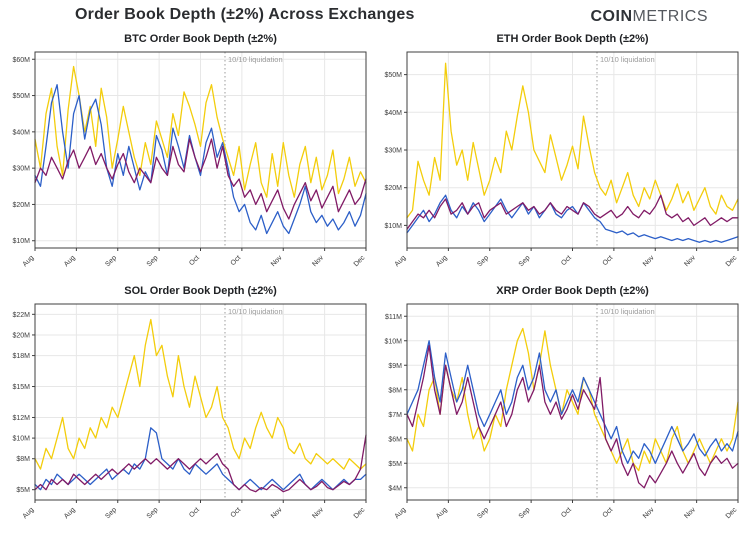  Describe the element at coordinates (21, 387) in the screenshot. I see `svg-text: $15M` at that location.